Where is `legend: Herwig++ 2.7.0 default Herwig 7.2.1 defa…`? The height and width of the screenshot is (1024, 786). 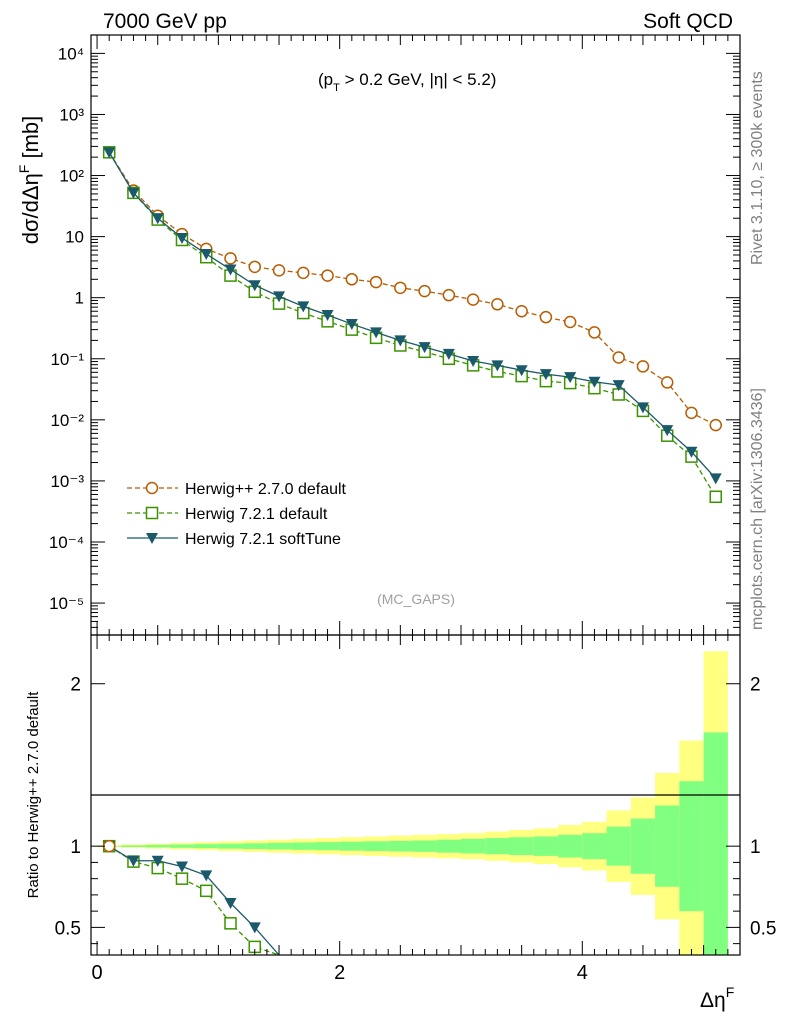
legend: Herwig++ 2.7.0 default Herwig 7.2.1 defa… is located at coordinates (237, 514).